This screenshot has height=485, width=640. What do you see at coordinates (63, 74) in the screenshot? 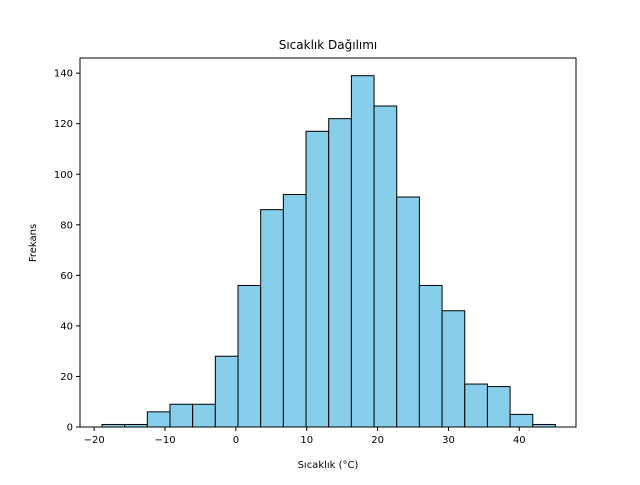
I see `y-tick-label: 140` at bounding box center [63, 74].